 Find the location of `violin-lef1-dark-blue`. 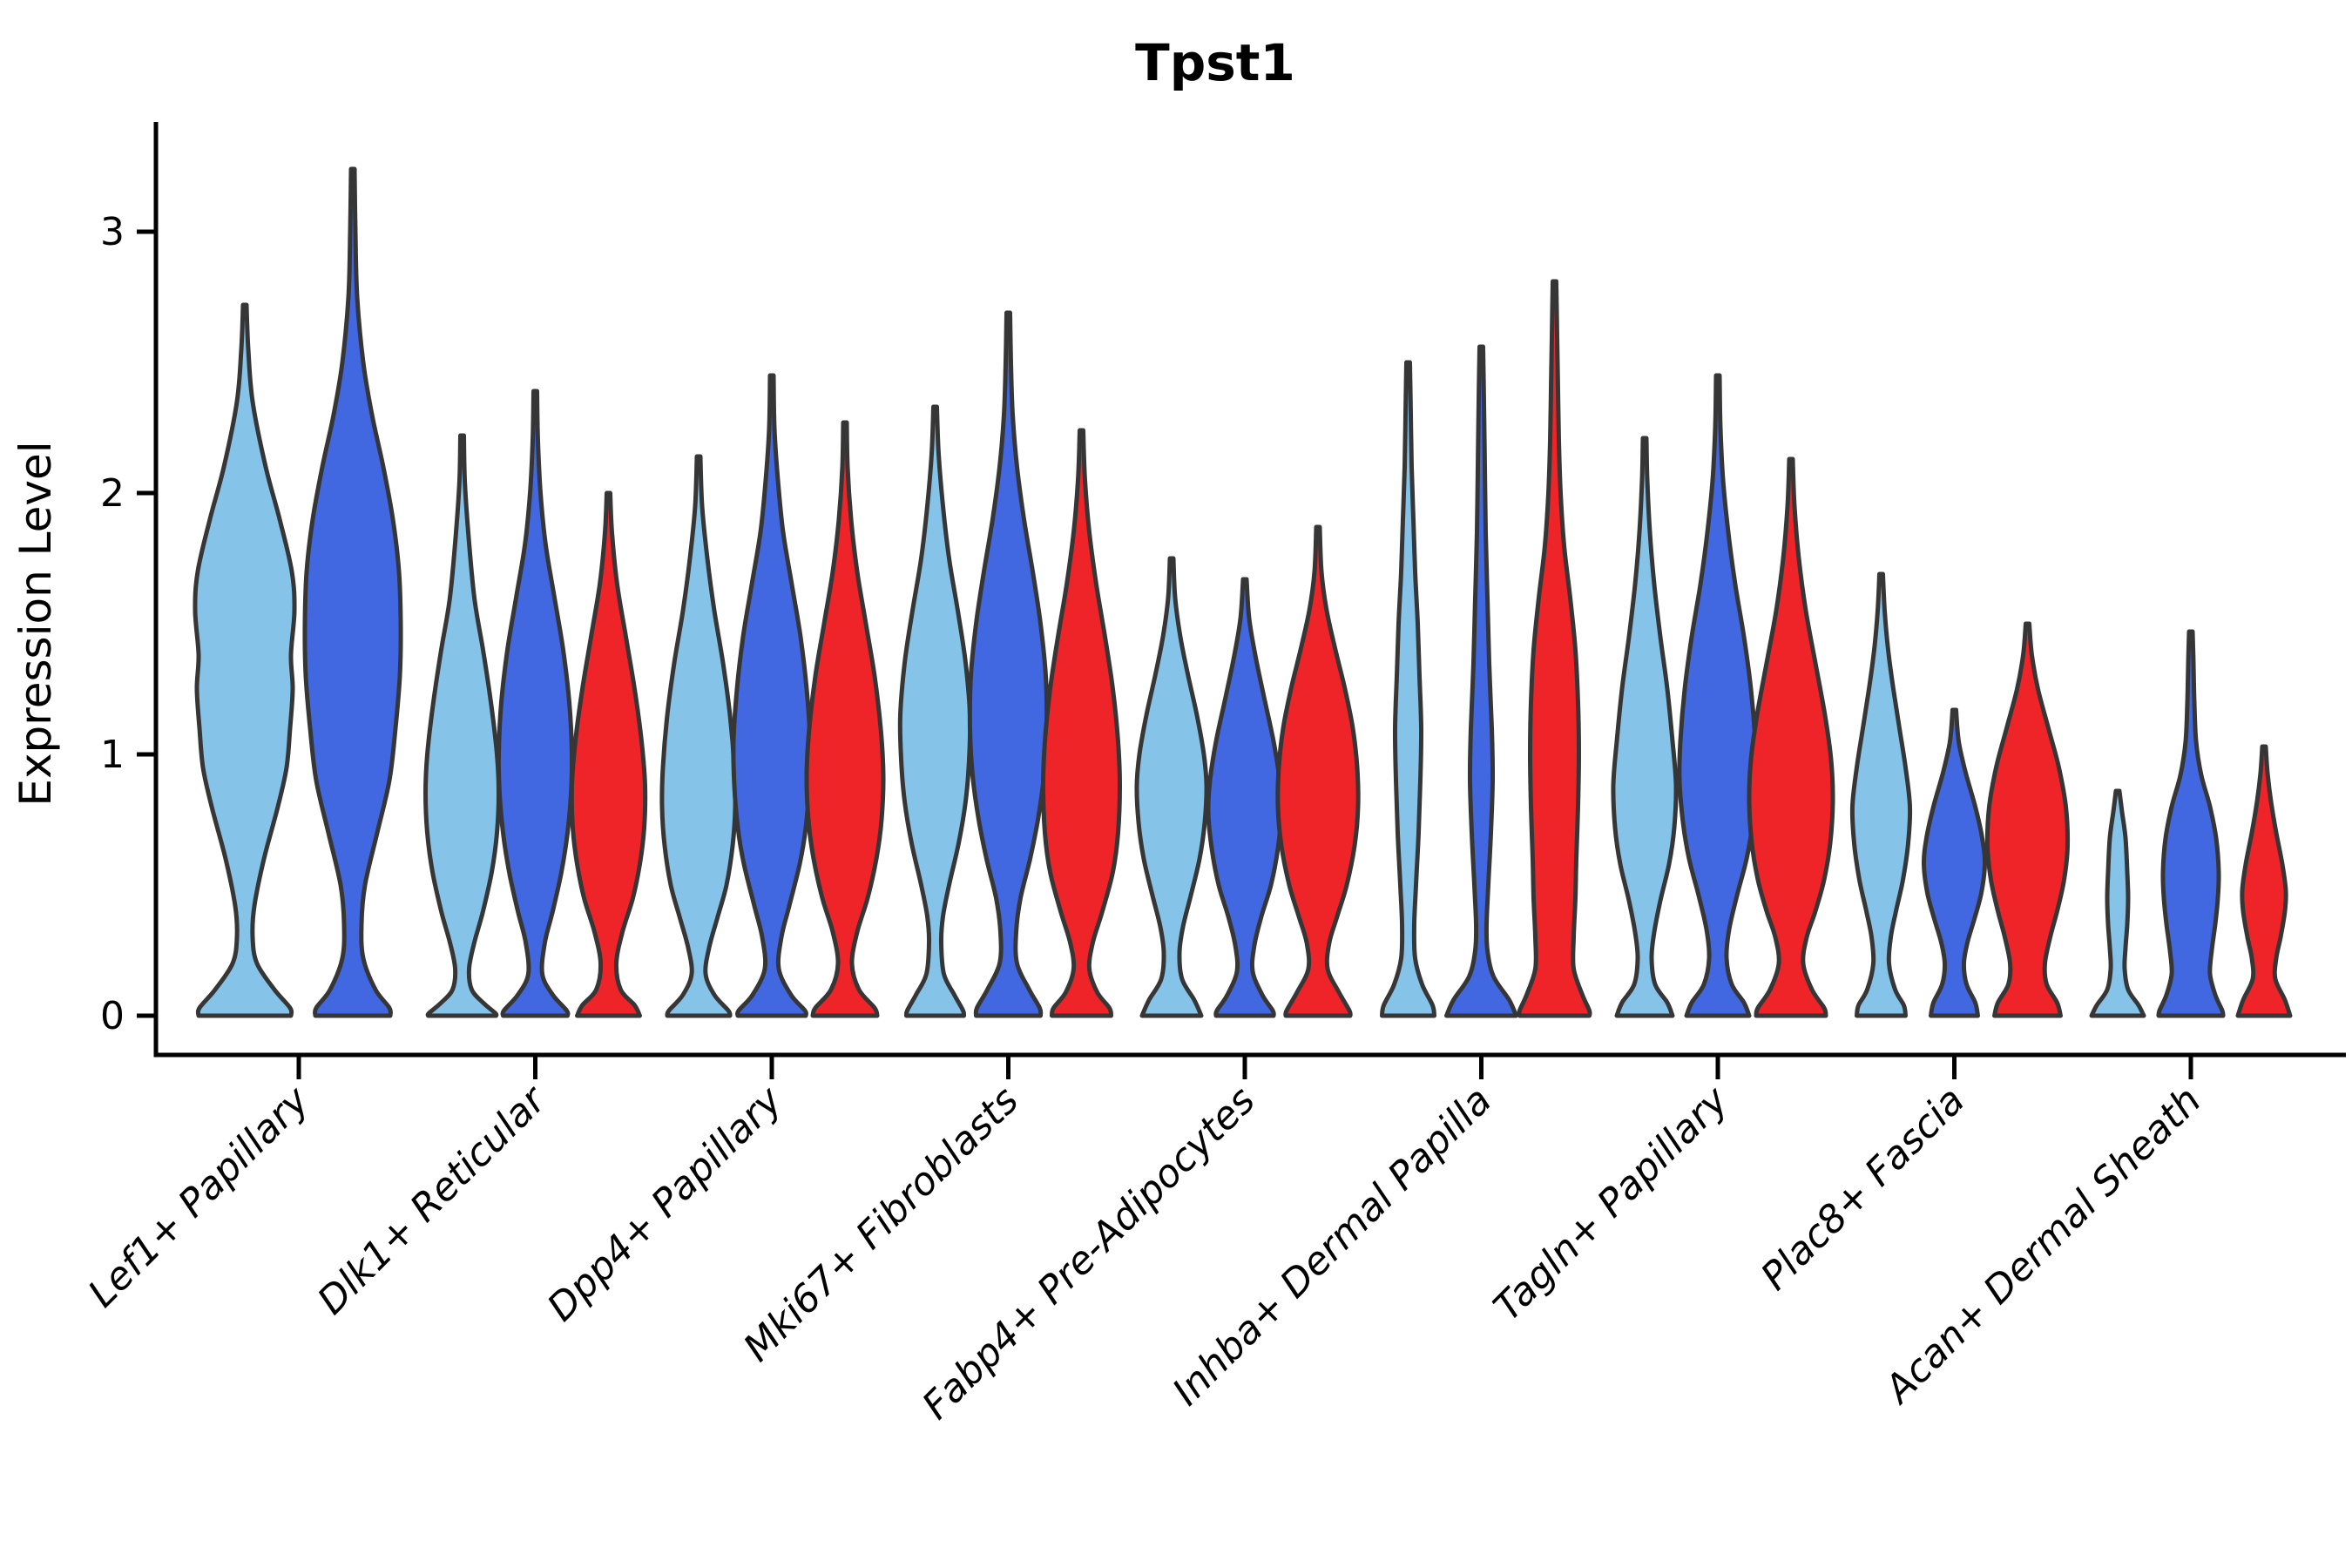

violin-lef1-dark-blue is located at coordinates (352, 592).